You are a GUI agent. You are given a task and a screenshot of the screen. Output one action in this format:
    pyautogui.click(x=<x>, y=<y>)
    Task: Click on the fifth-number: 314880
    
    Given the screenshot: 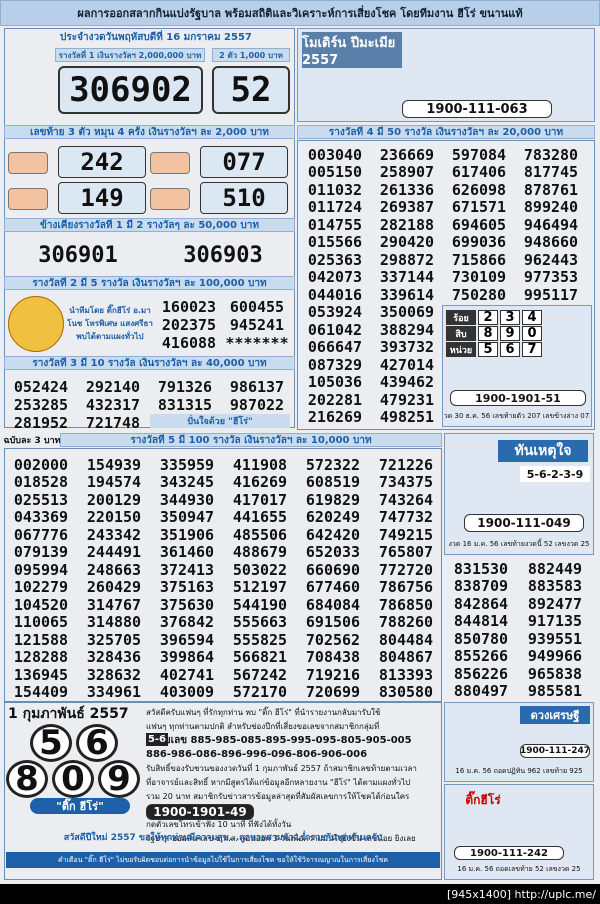 What is the action you would take?
    pyautogui.click(x=114, y=622)
    